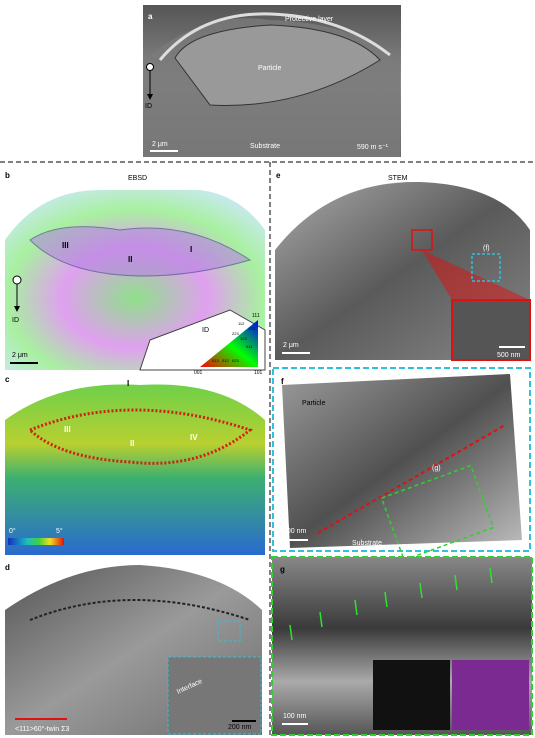  I want to click on panel-g: g 100 nm, so click(402, 646).